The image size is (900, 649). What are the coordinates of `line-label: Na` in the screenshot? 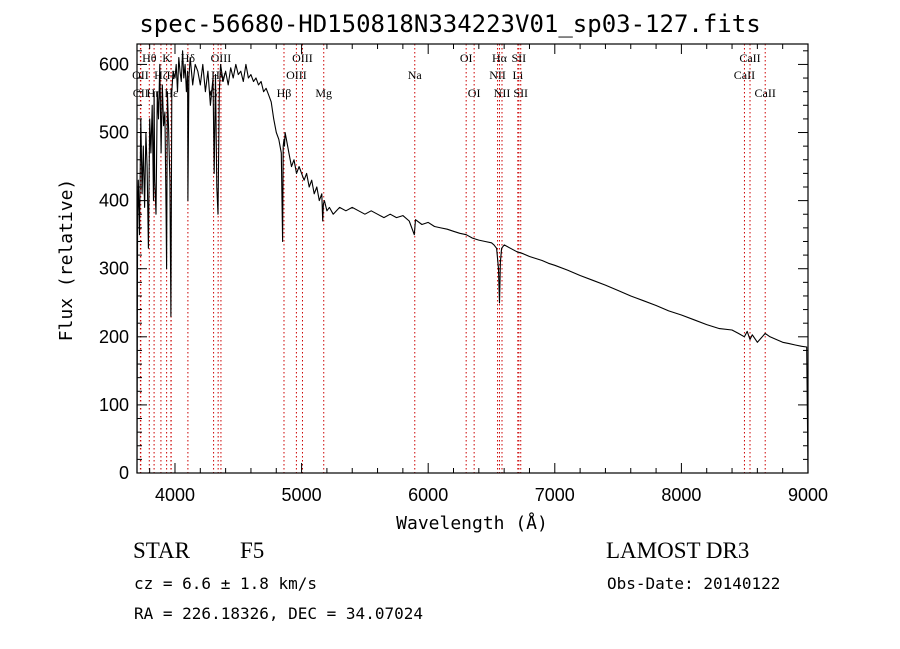 It's located at (415, 75).